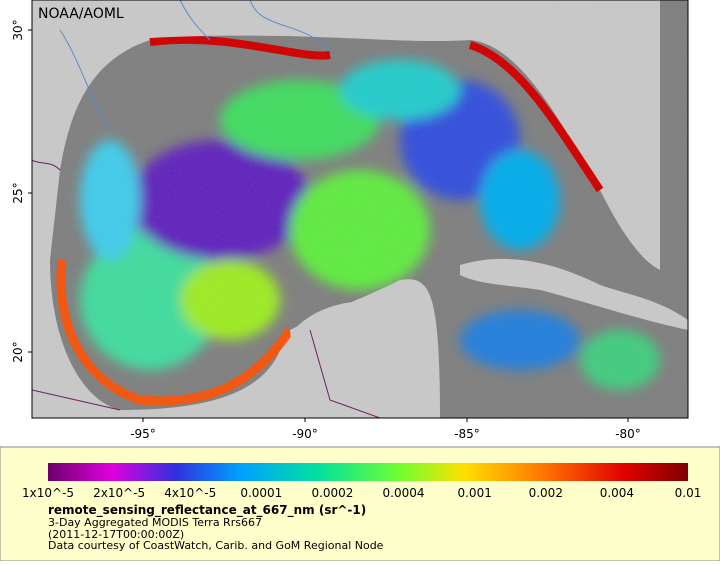 This screenshot has height=565, width=720. What do you see at coordinates (365, 348) in the screenshot?
I see `land-yucatan` at bounding box center [365, 348].